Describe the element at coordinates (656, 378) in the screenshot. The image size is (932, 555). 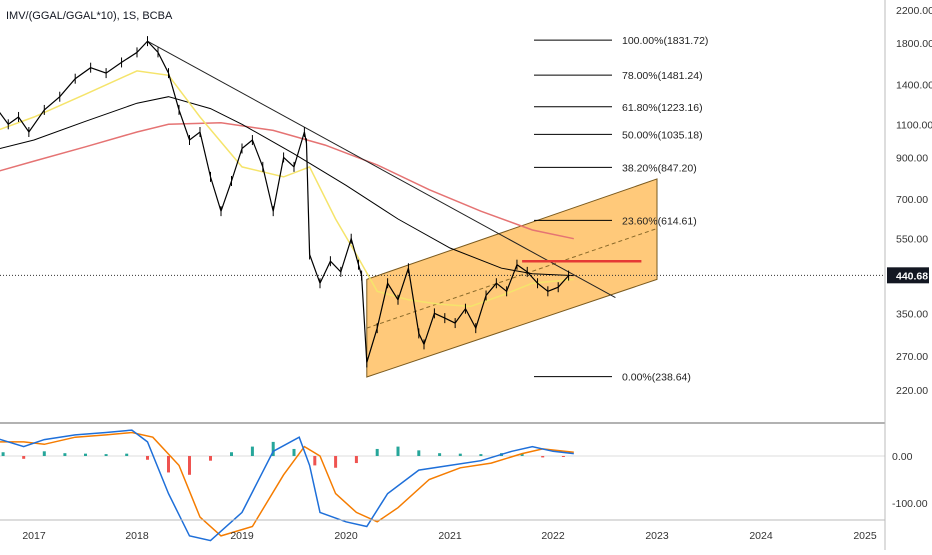
I see `fib-level-label: 0.00%(238.64)` at that location.